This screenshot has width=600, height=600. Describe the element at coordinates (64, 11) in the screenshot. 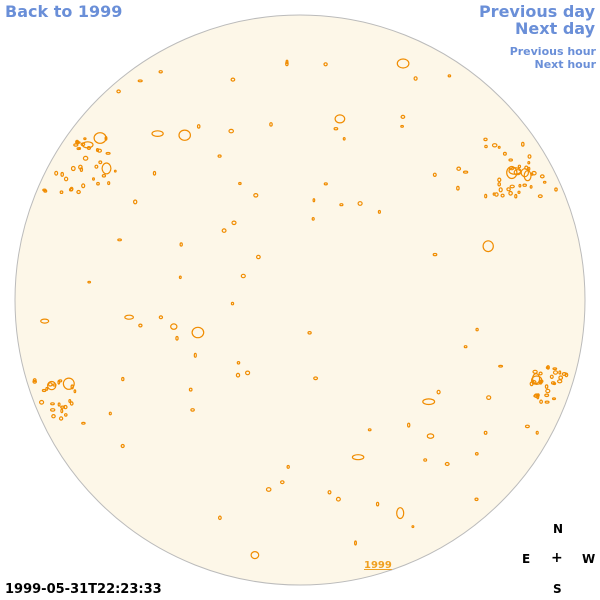

I see `back-to-year-link: Back to 1999` at that location.